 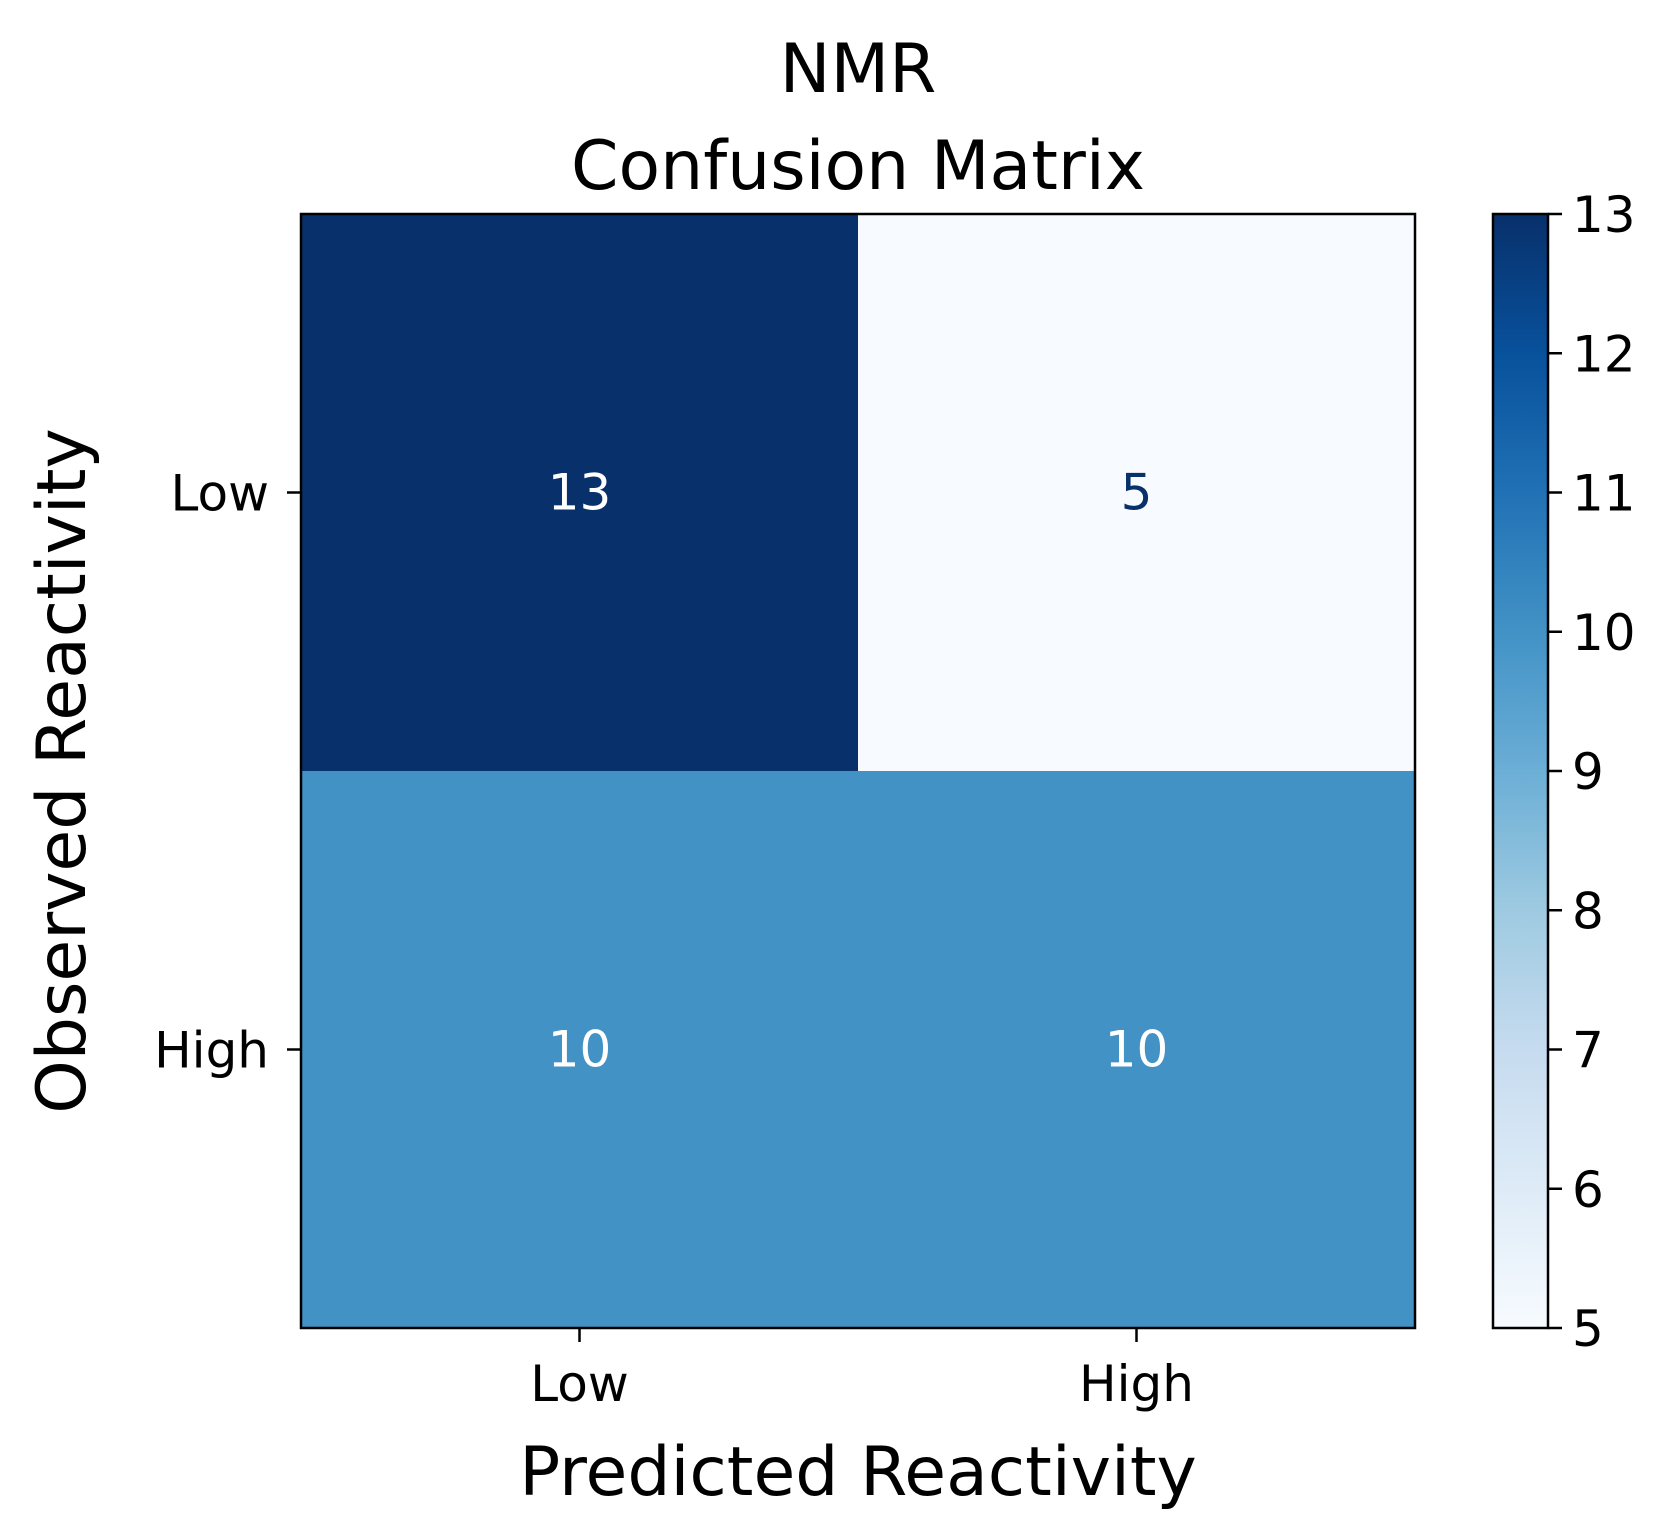 What do you see at coordinates (579, 1384) in the screenshot?
I see `x-tick-label: Low` at bounding box center [579, 1384].